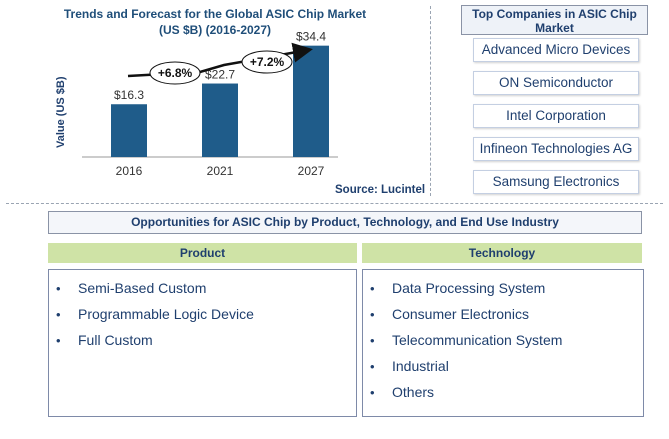 This screenshot has width=669, height=439. I want to click on list-item-label: Telecommunication System, so click(477, 340).